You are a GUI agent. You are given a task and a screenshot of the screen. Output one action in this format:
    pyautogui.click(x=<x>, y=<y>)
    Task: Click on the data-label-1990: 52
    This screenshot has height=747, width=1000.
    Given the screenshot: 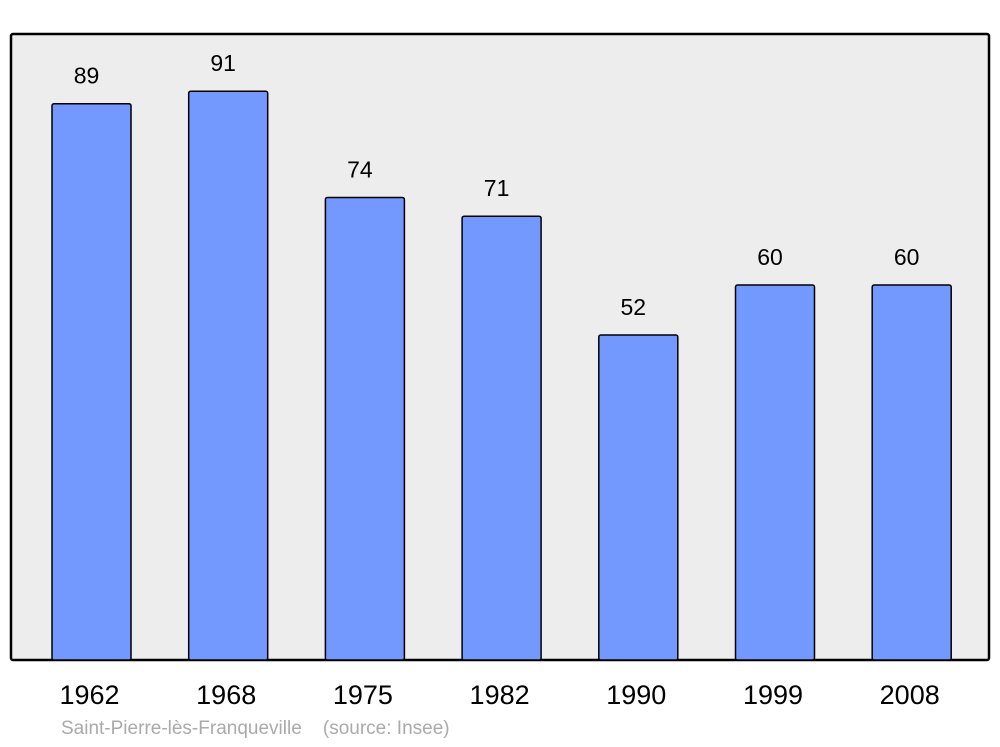 What is the action you would take?
    pyautogui.click(x=634, y=307)
    